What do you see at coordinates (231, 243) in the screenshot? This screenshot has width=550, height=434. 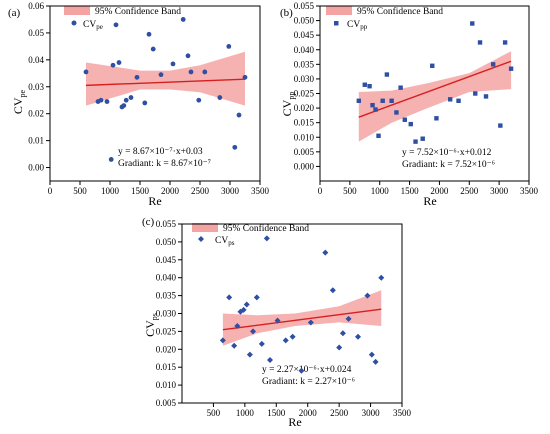 I see `legend-series-sub: ps` at bounding box center [231, 243].